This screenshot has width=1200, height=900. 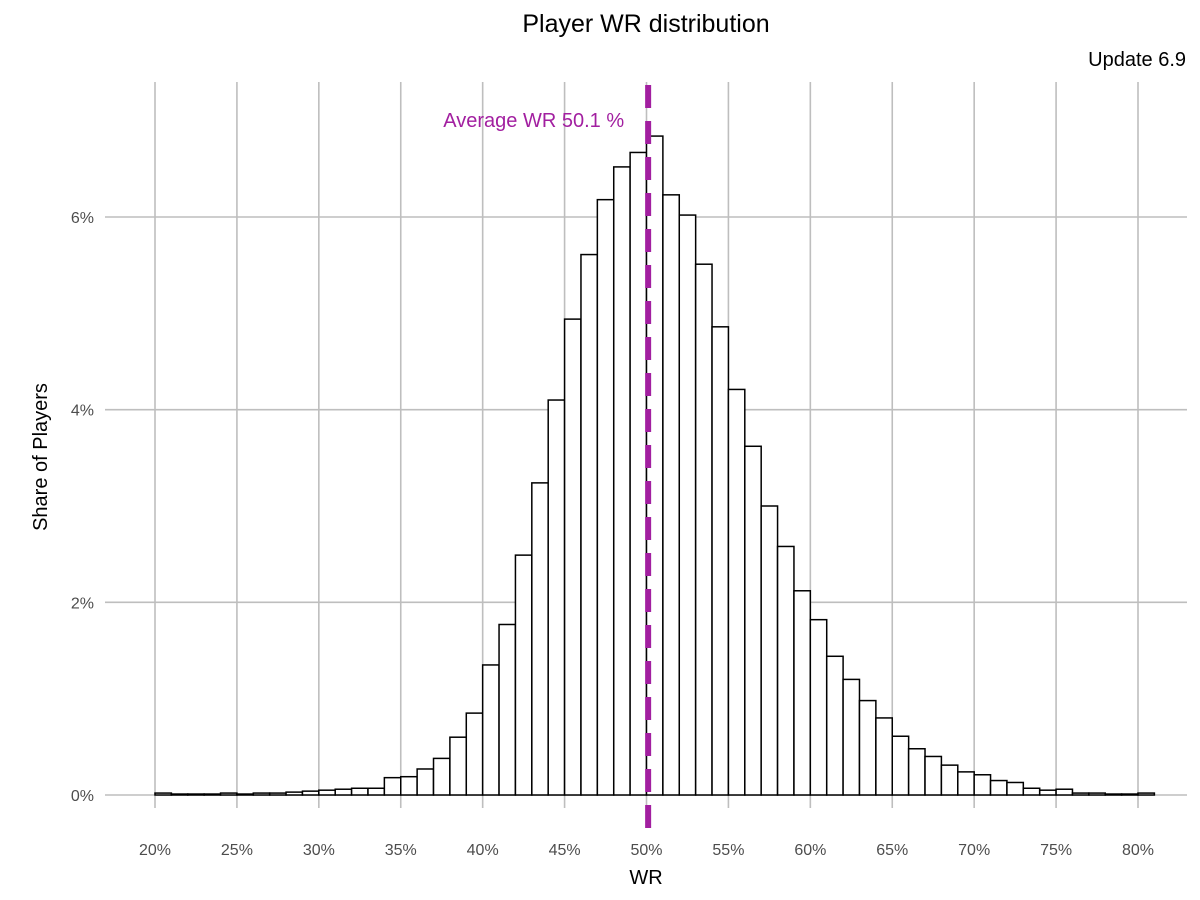 I want to click on mean-line-label: Average WR 50.1 %, so click(x=533, y=121).